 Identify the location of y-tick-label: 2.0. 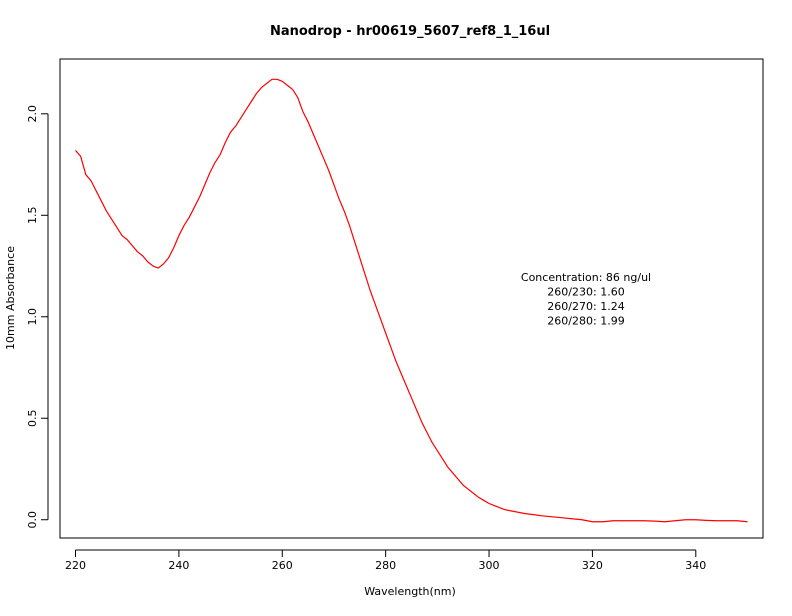
(32, 114).